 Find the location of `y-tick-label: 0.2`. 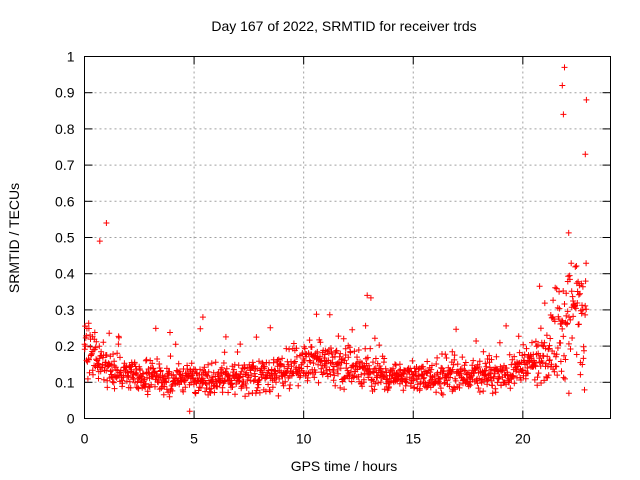

y-tick-label: 0.2 is located at coordinates (65, 346).